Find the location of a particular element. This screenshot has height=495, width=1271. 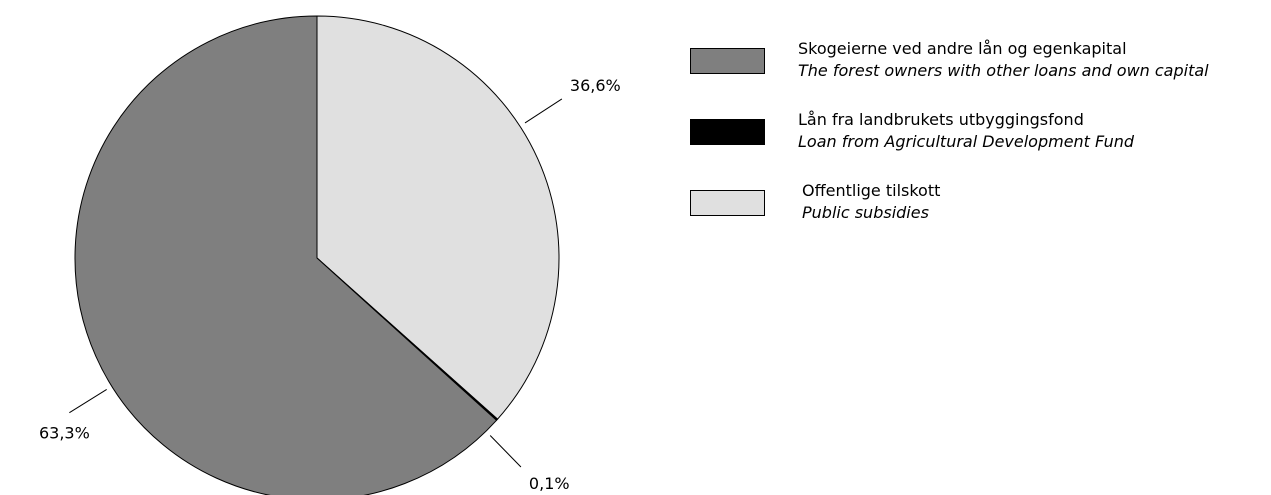

legend-text: Offentlige tilskott Public subsidies is located at coordinates (871, 202).